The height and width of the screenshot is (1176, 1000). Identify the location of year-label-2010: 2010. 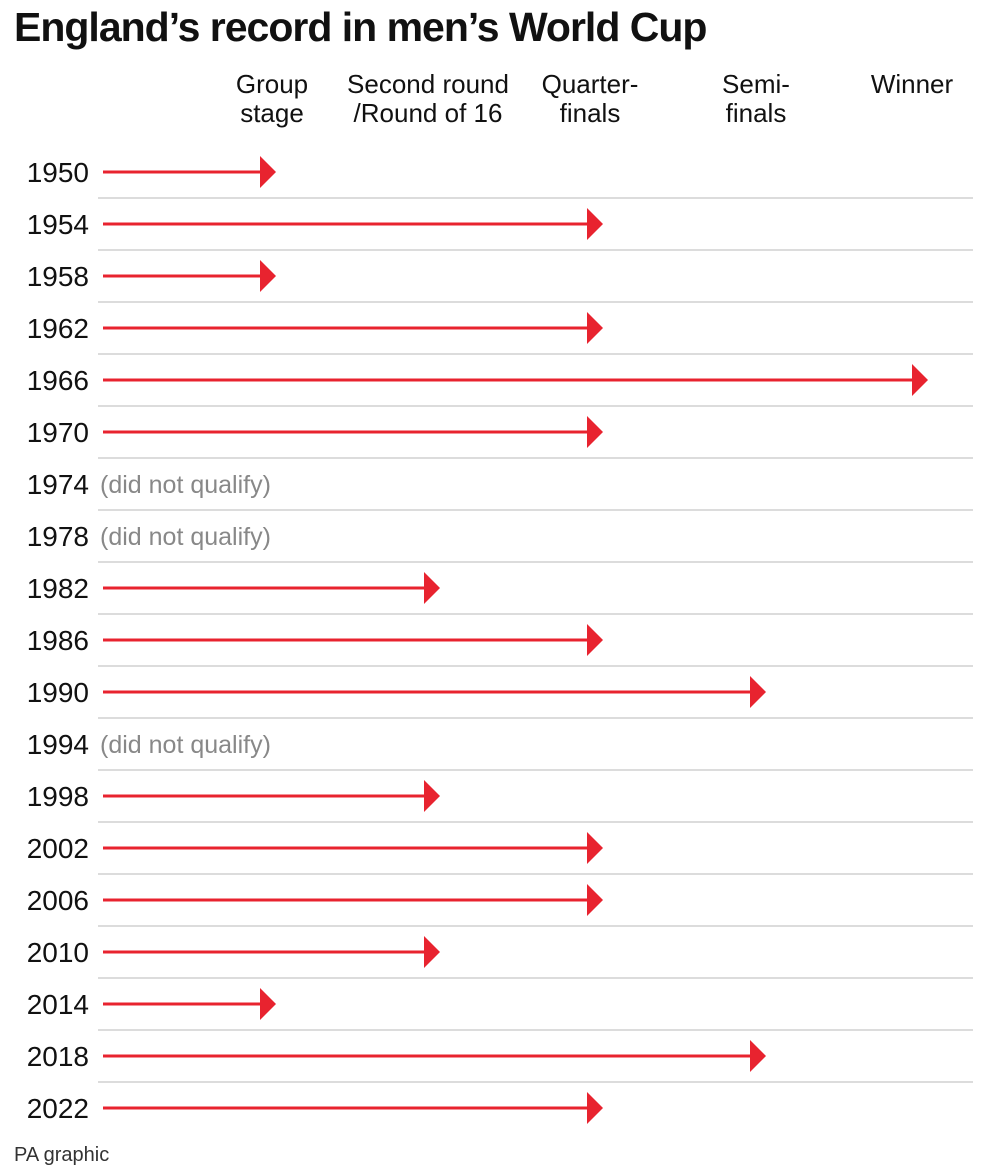
(58, 952).